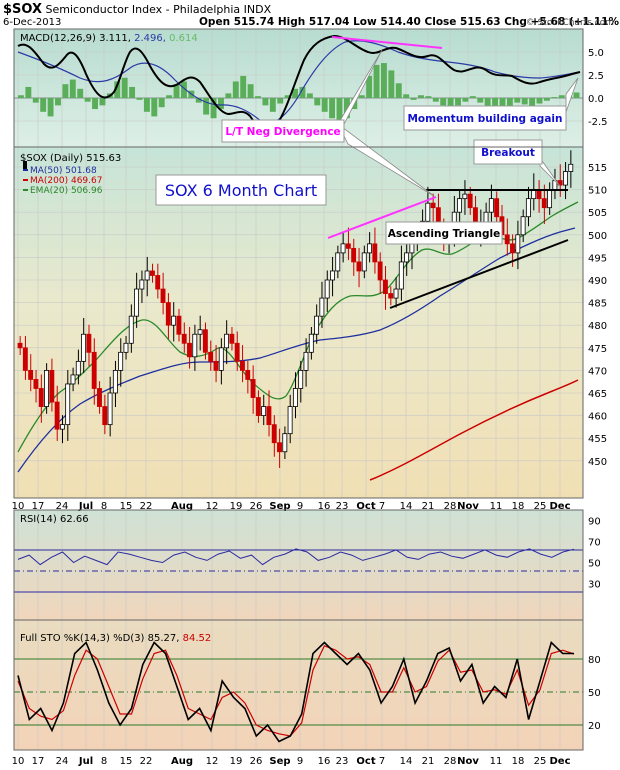 Image resolution: width=620 pixels, height=770 pixels. I want to click on price-y-tick: 500, so click(597, 236).